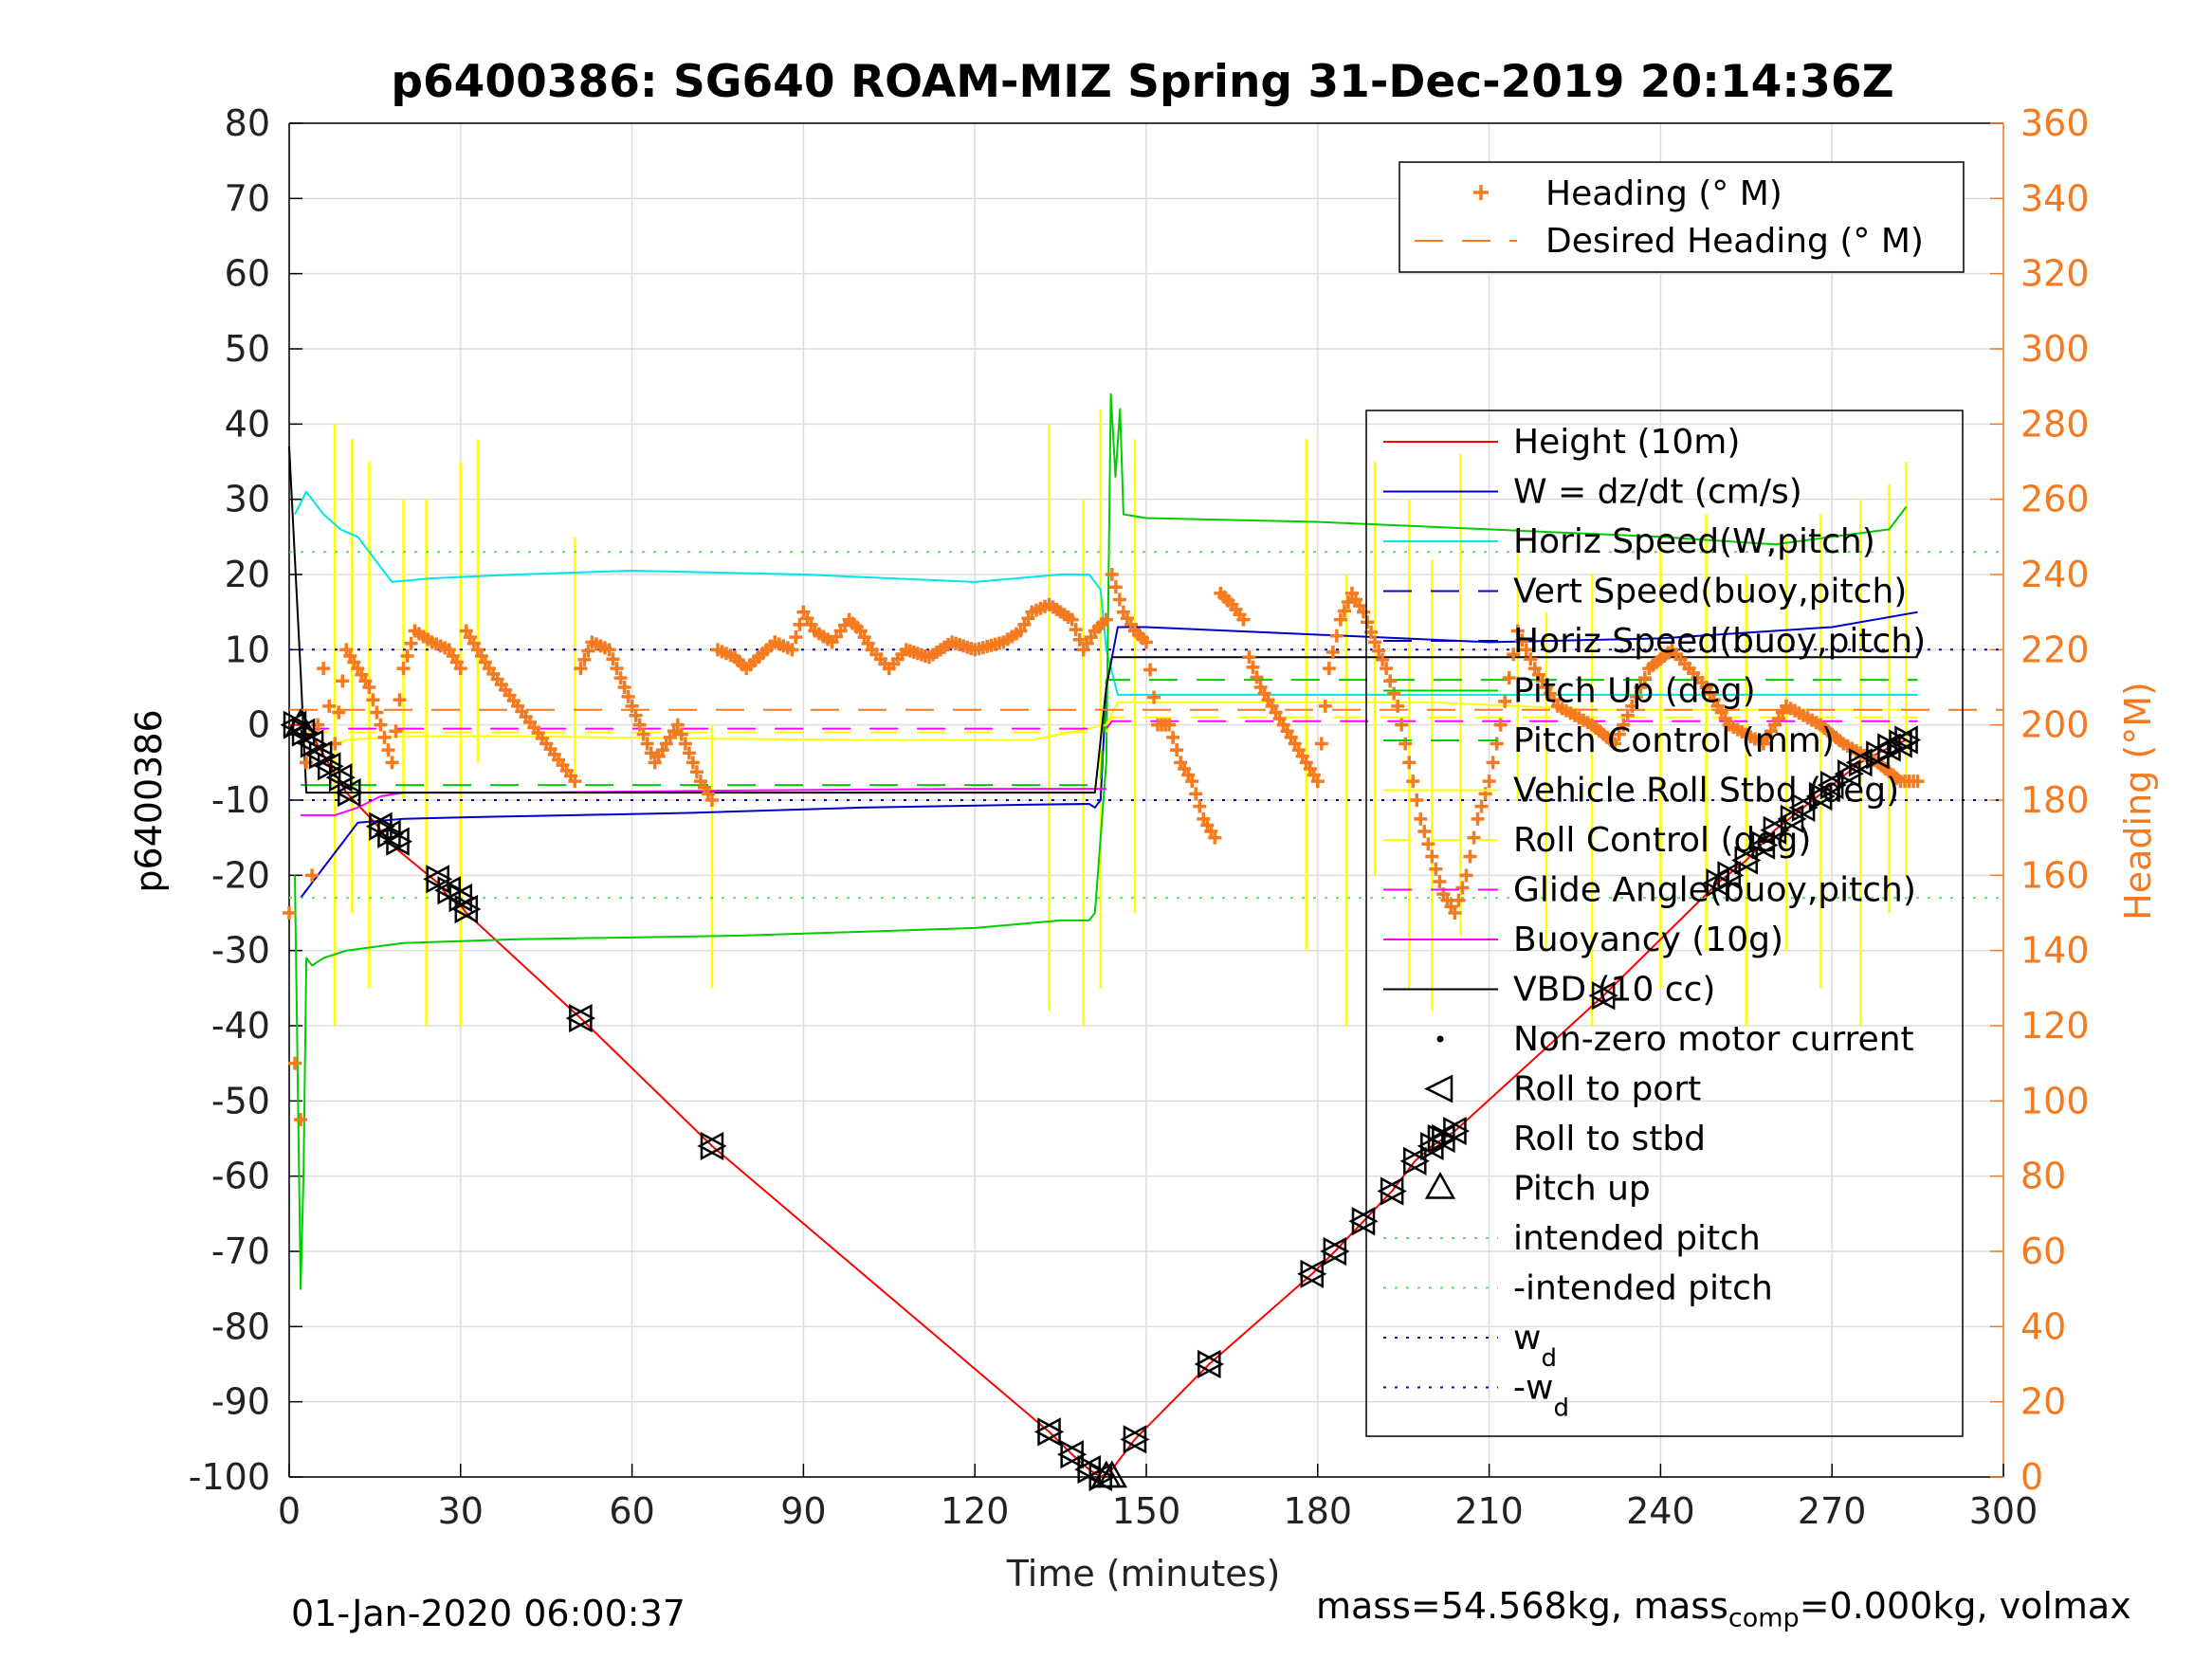 Image resolution: width=2212 pixels, height=1659 pixels. Describe the element at coordinates (1714, 890) in the screenshot. I see `legend-main-entry: Glide Angle(buoy,pitch)` at that location.